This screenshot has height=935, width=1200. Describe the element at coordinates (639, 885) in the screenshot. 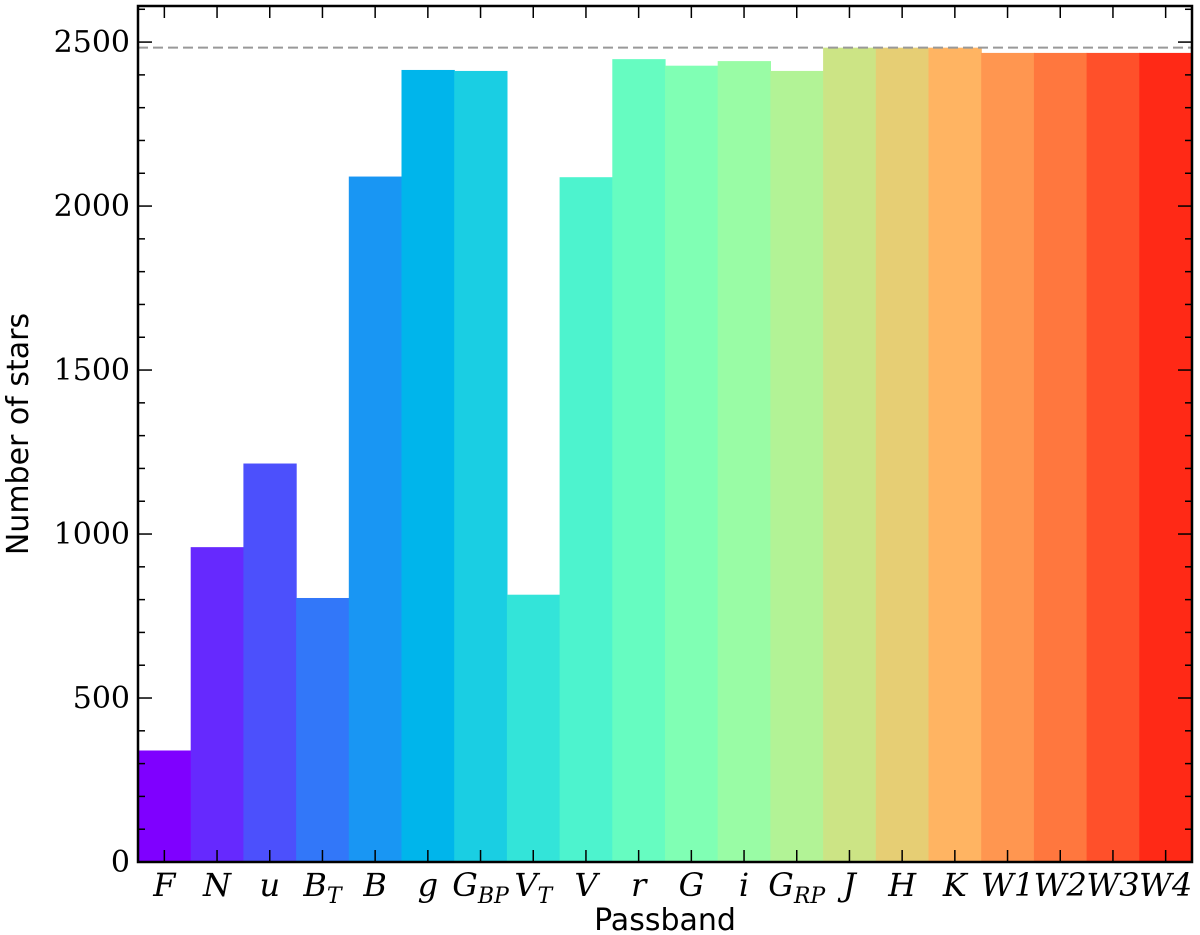

I see `x-tick-label: r` at that location.